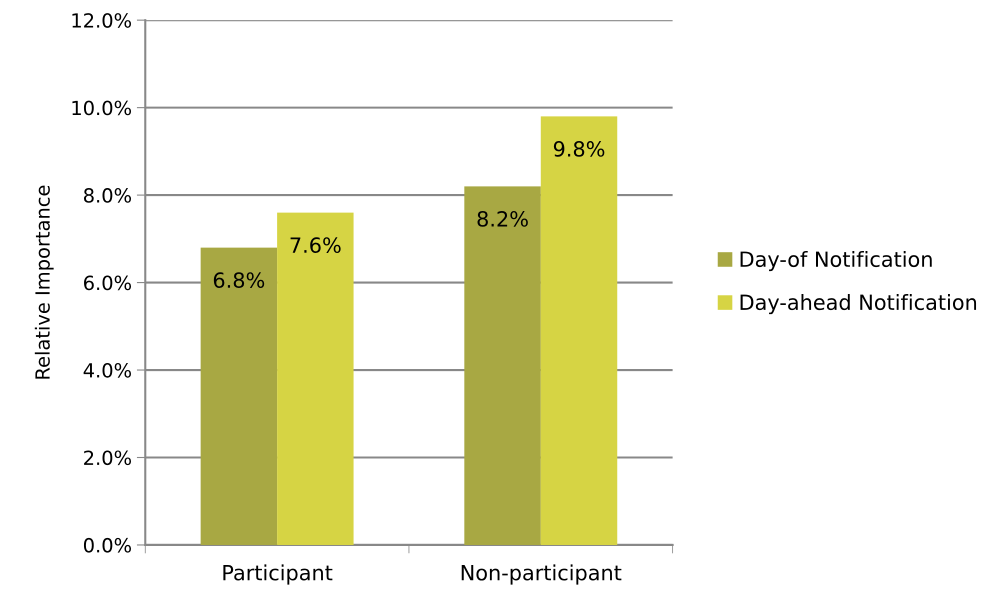 The height and width of the screenshot is (593, 995). What do you see at coordinates (108, 545) in the screenshot?
I see `y-tick-label: 0.0%` at bounding box center [108, 545].